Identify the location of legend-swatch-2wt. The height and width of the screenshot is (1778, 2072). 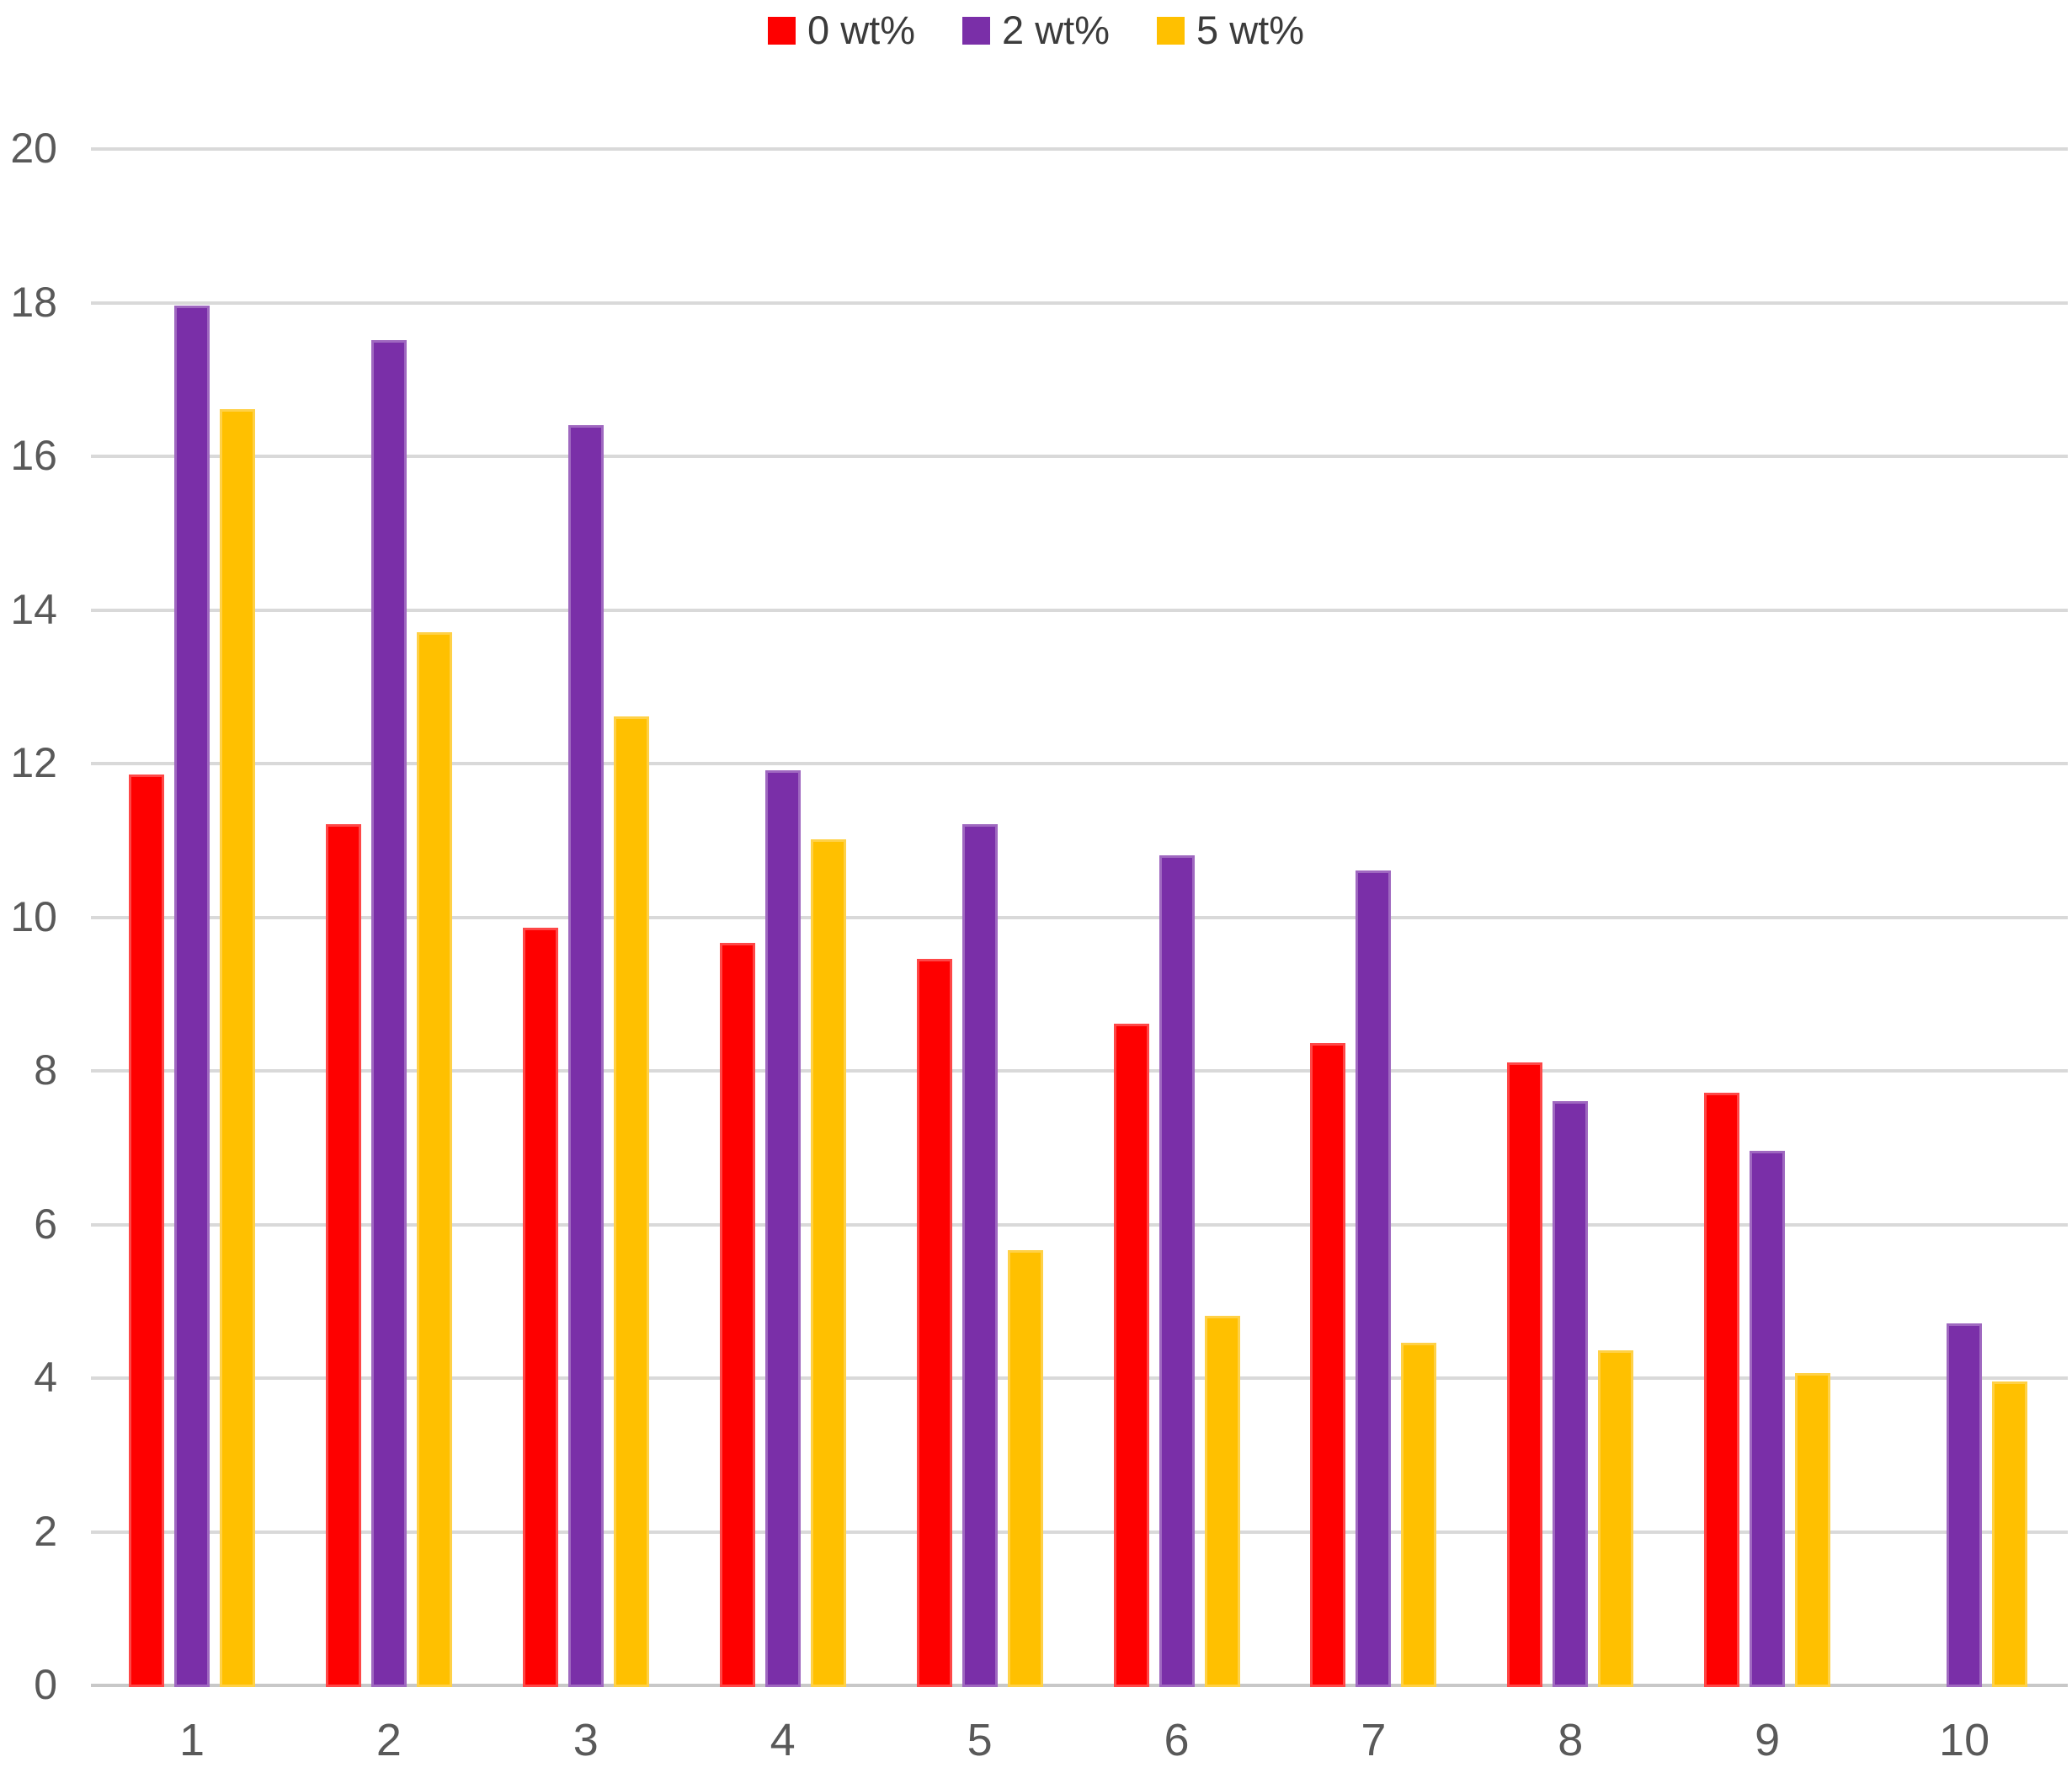
(976, 30).